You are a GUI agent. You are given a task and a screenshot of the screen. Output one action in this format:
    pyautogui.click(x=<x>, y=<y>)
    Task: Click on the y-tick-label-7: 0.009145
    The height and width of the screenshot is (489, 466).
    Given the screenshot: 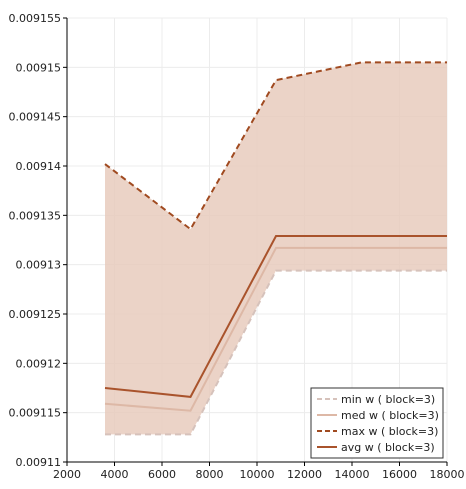 What is the action you would take?
    pyautogui.click(x=35, y=117)
    